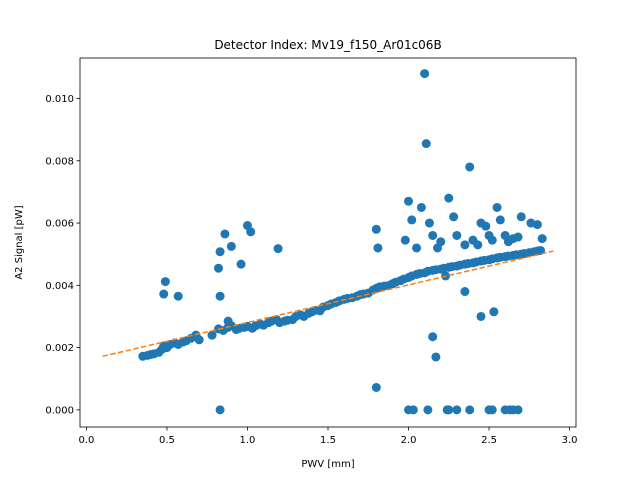 The height and width of the screenshot is (480, 640). What do you see at coordinates (409, 440) in the screenshot?
I see `x-tick-label: 2.0` at bounding box center [409, 440].